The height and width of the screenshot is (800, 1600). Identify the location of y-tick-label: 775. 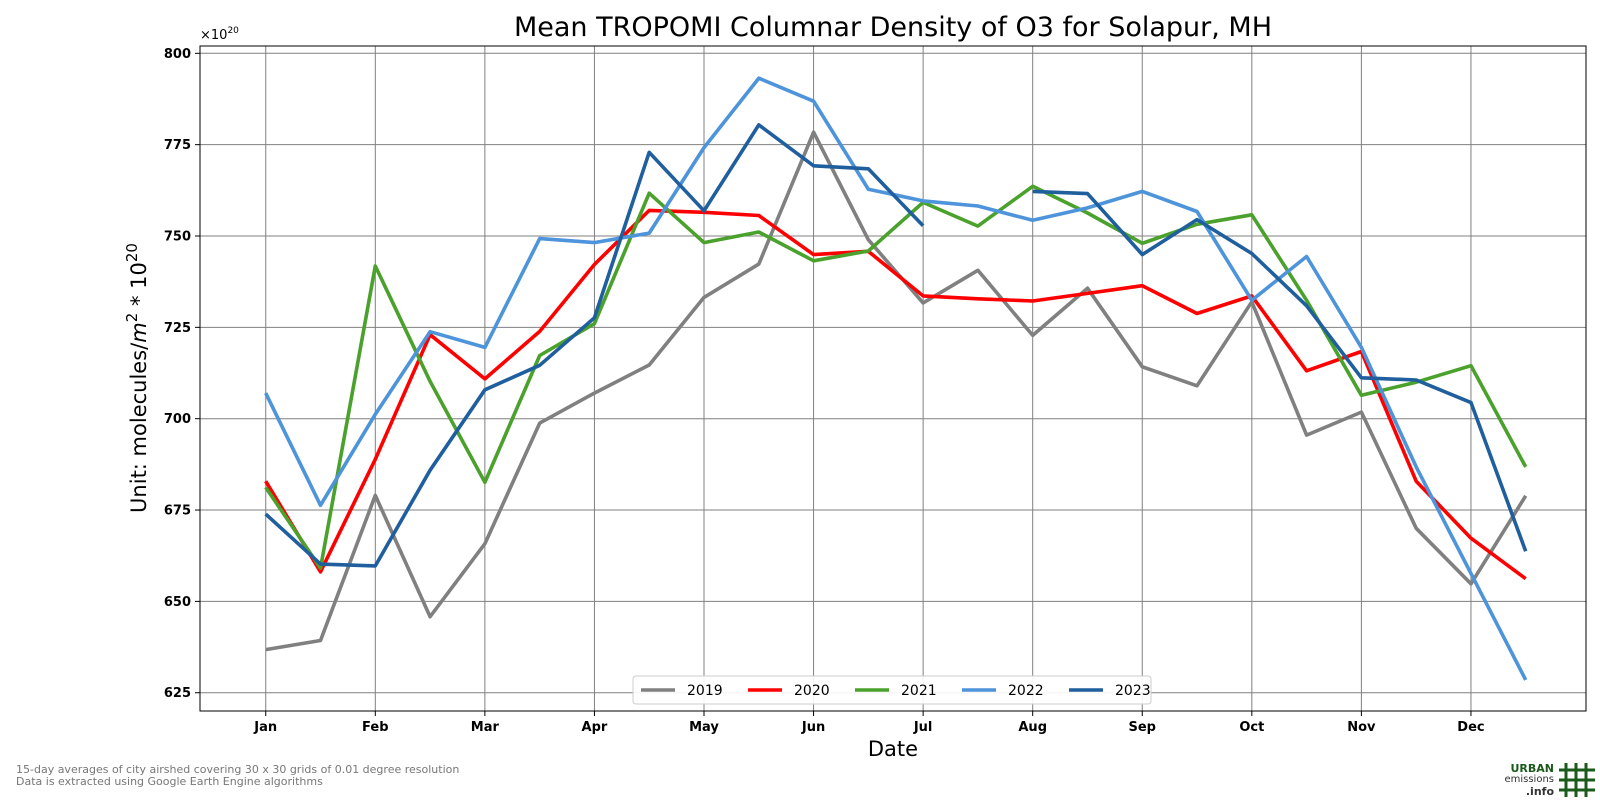
(177, 145).